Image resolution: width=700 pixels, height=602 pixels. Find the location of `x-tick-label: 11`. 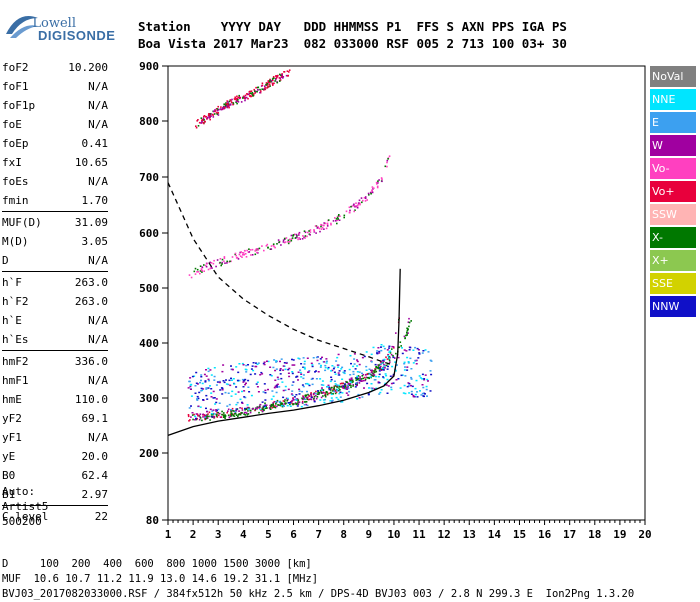

x-tick-label: 11 is located at coordinates (419, 534).